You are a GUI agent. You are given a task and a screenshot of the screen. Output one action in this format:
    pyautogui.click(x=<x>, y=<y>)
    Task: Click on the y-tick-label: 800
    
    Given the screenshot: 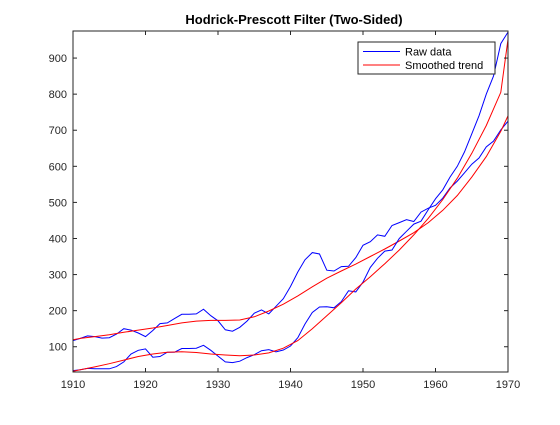 What is the action you would take?
    pyautogui.click(x=58, y=95)
    